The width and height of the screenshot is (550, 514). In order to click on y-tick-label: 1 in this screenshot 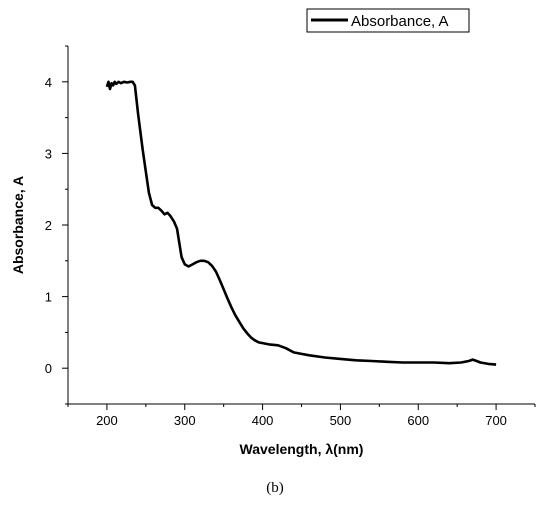, I will do `click(48, 297)`.